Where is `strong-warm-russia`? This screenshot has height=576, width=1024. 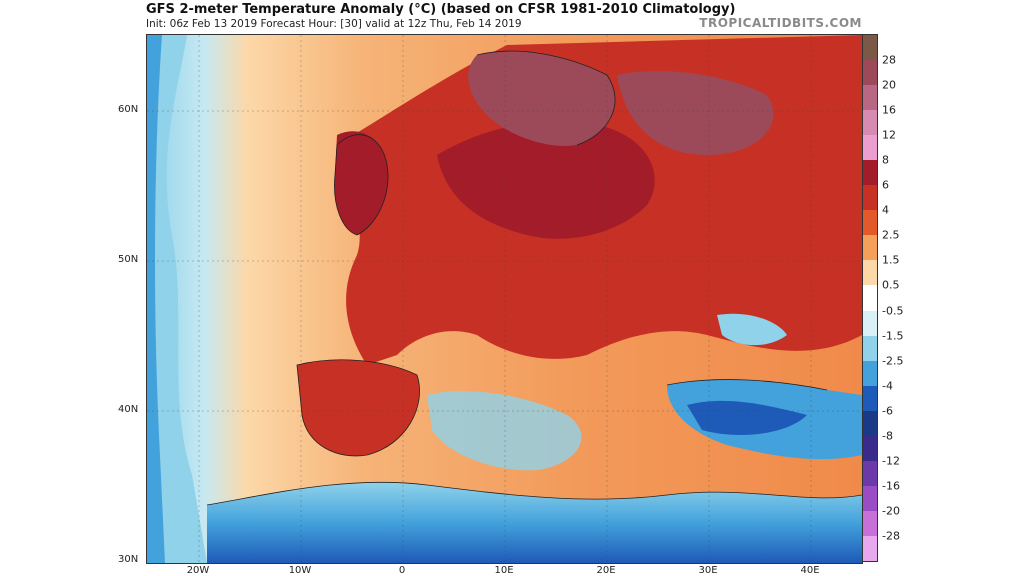 strong-warm-russia is located at coordinates (695, 113).